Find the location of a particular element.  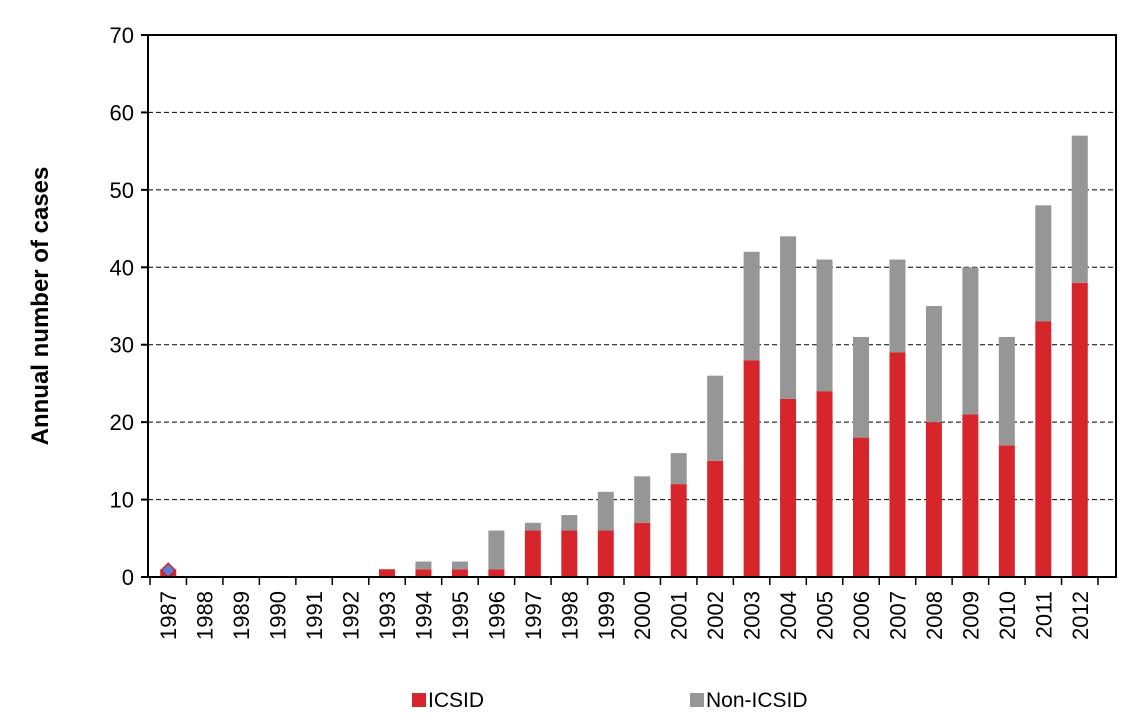

x-tick-label: 1988 is located at coordinates (205, 615).